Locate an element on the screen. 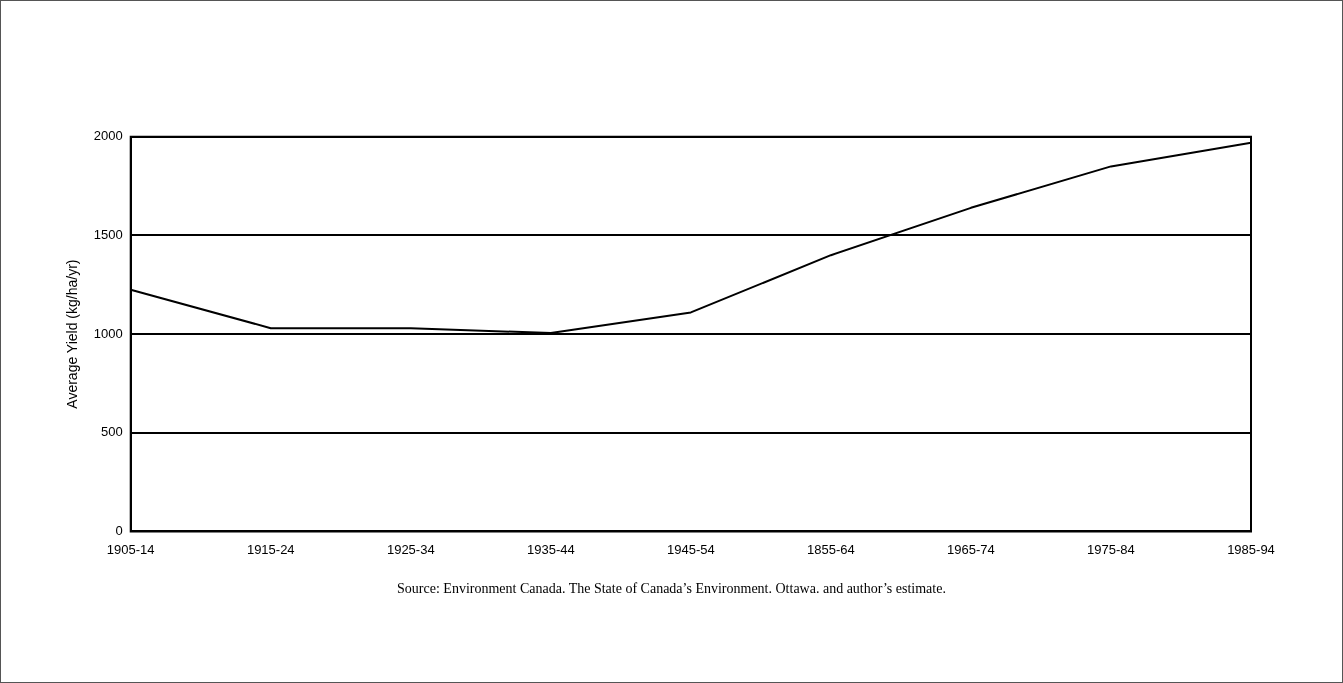 This screenshot has height=683, width=1343. y-tick-label: 1500 is located at coordinates (108, 235).